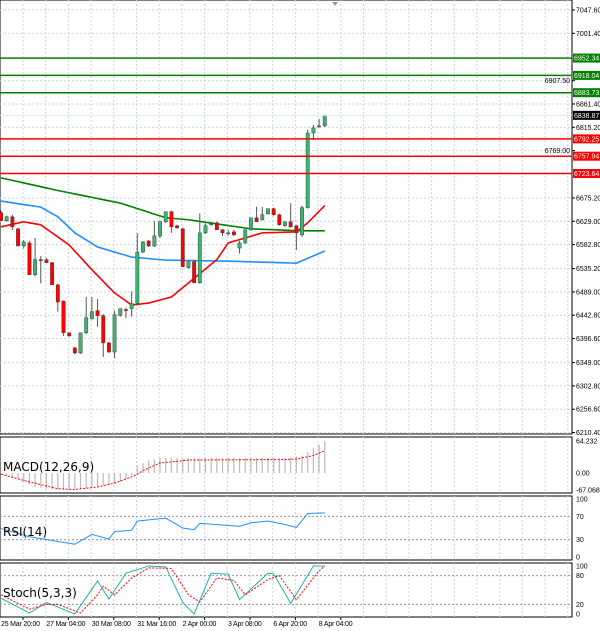  What do you see at coordinates (163, 255) in the screenshot?
I see `ma-fast-line` at bounding box center [163, 255].